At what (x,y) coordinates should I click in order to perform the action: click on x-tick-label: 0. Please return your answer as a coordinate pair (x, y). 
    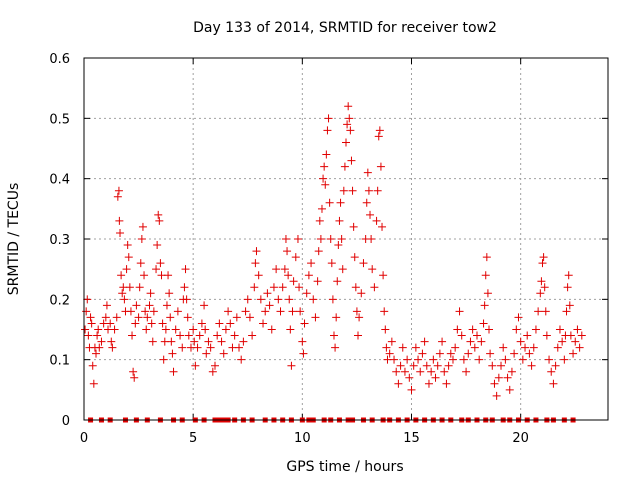
    Looking at the image, I should click on (84, 438).